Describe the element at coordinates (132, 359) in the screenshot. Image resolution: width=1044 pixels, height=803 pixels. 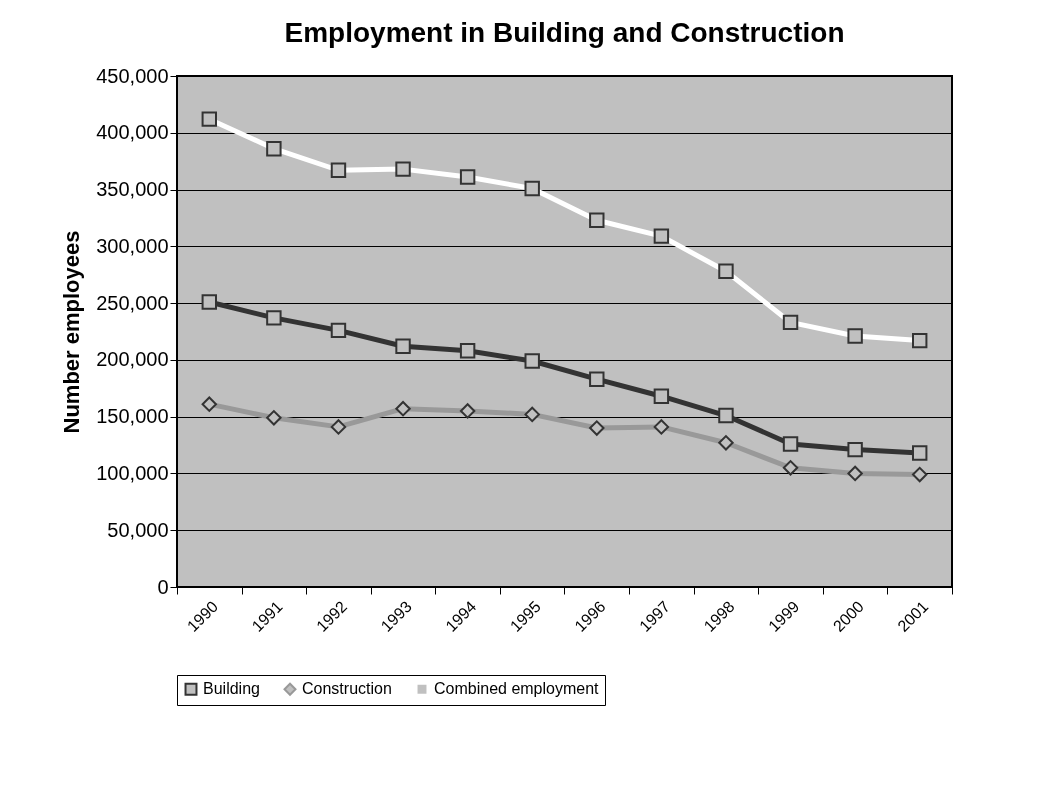
I see `y-tick-label: 200,000` at that location.